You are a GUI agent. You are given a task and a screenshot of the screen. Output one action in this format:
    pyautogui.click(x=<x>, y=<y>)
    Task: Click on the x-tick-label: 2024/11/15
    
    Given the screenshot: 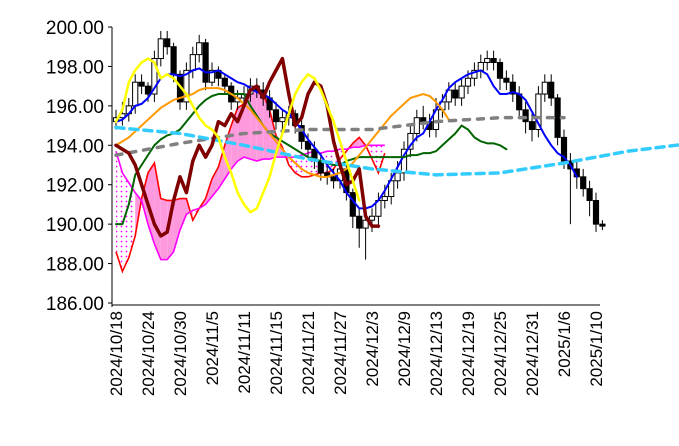 What is the action you would take?
    pyautogui.click(x=276, y=353)
    